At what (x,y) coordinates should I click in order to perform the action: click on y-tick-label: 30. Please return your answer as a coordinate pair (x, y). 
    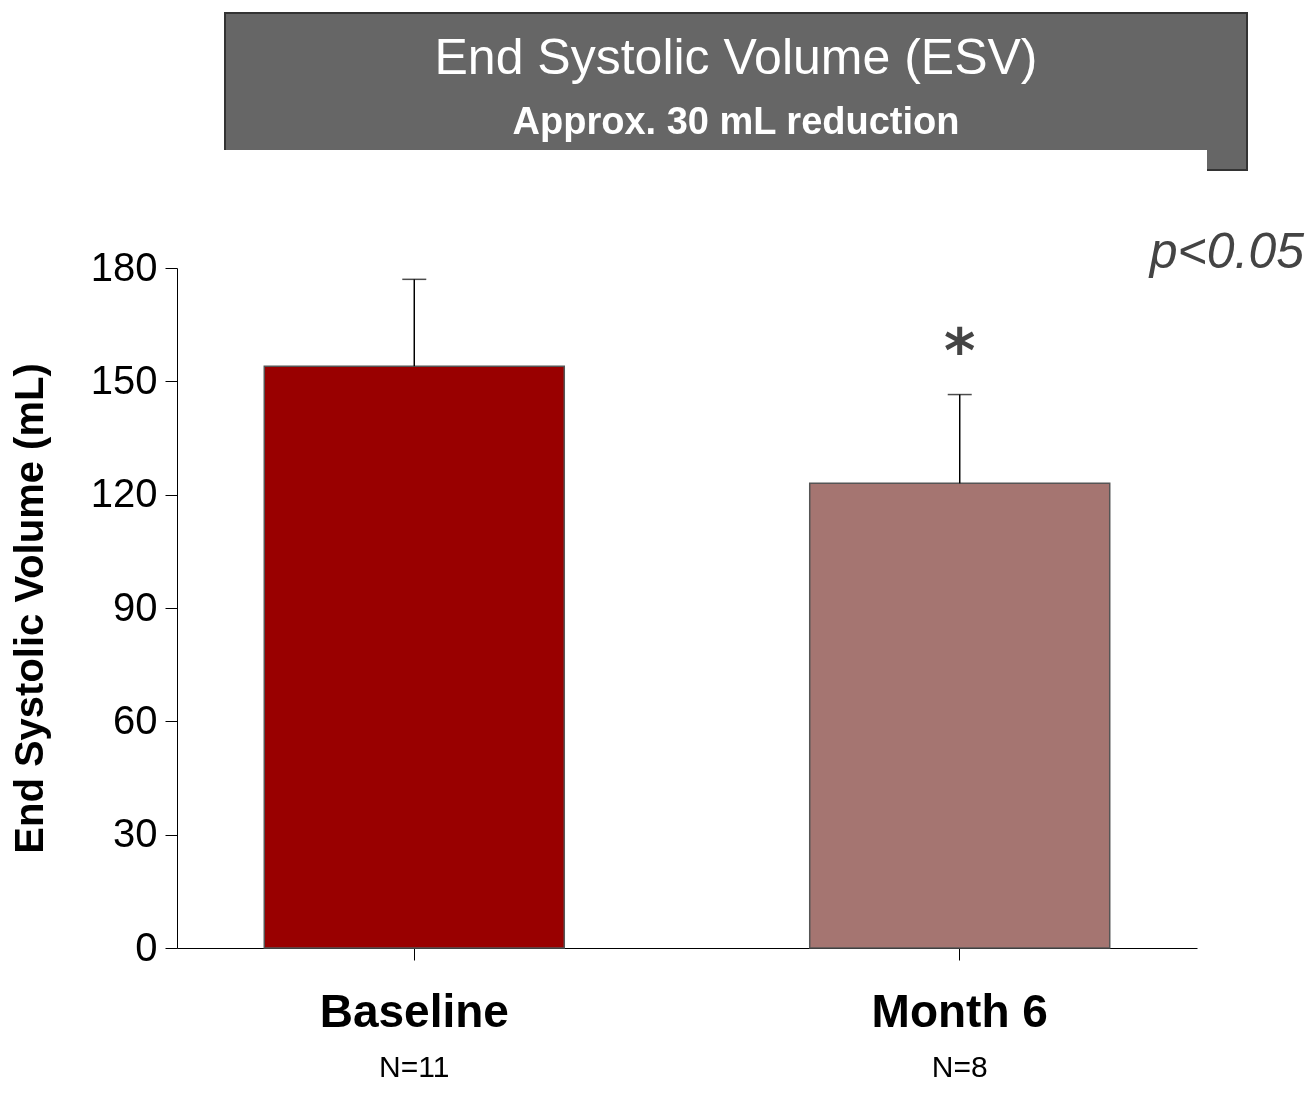
    Looking at the image, I should click on (135, 833).